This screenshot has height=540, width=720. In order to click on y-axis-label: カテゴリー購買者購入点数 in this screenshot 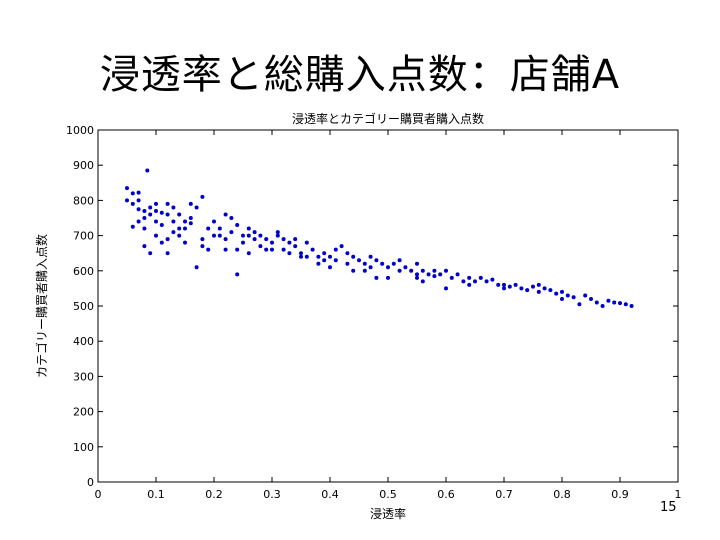, I will do `click(41, 306)`.